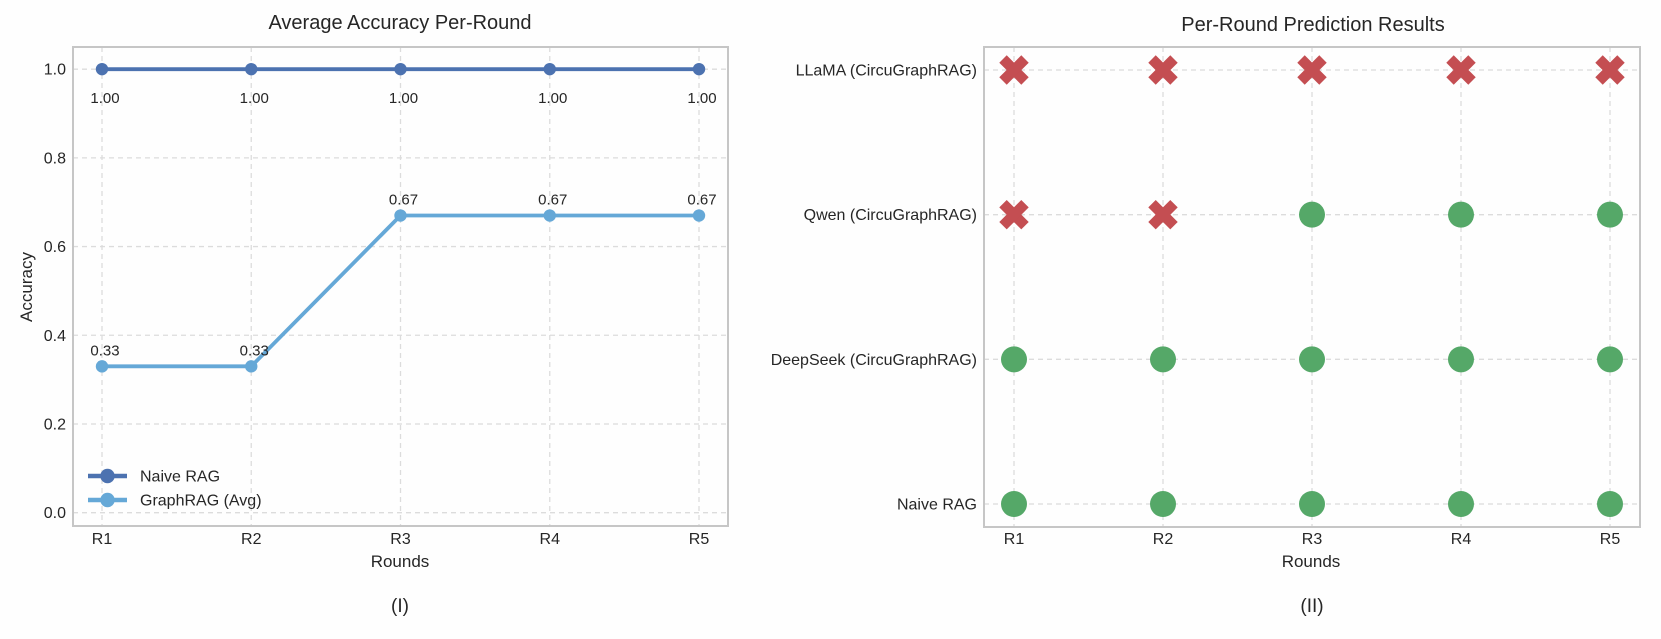  What do you see at coordinates (890, 215) in the screenshot?
I see `row-label: Qwen (CircuGraphRAG)` at bounding box center [890, 215].